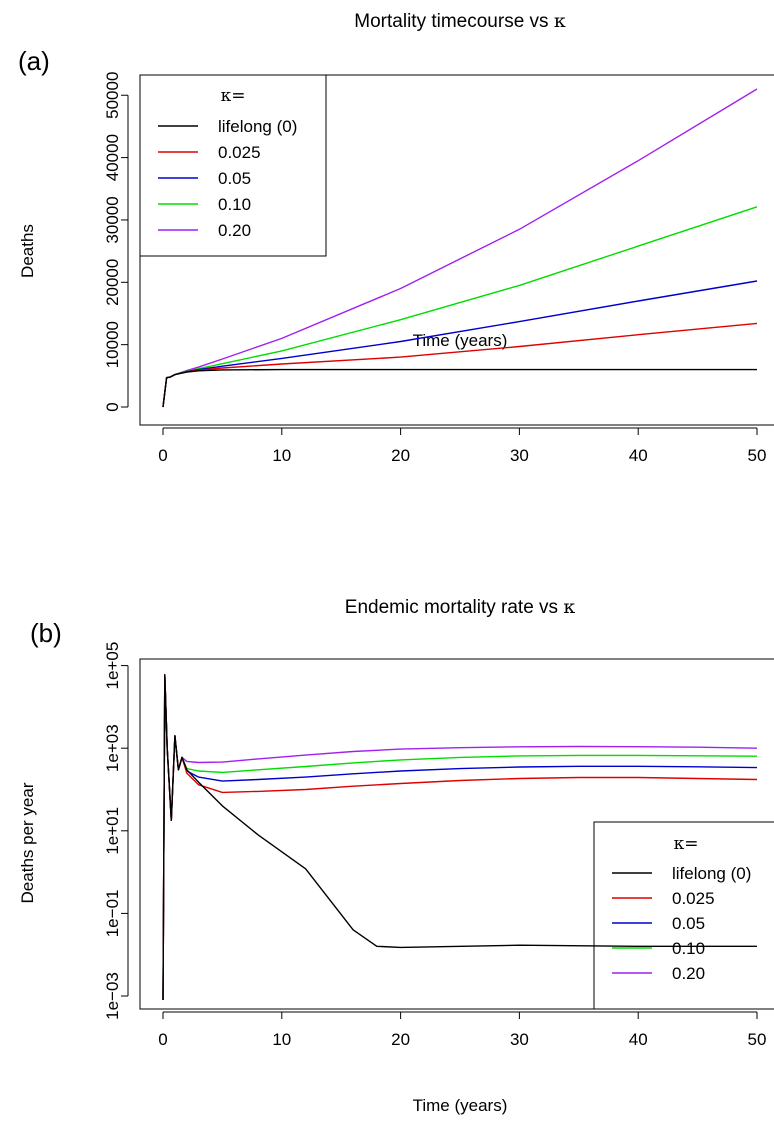  I want to click on panel-b-legend-box, so click(683, 915).